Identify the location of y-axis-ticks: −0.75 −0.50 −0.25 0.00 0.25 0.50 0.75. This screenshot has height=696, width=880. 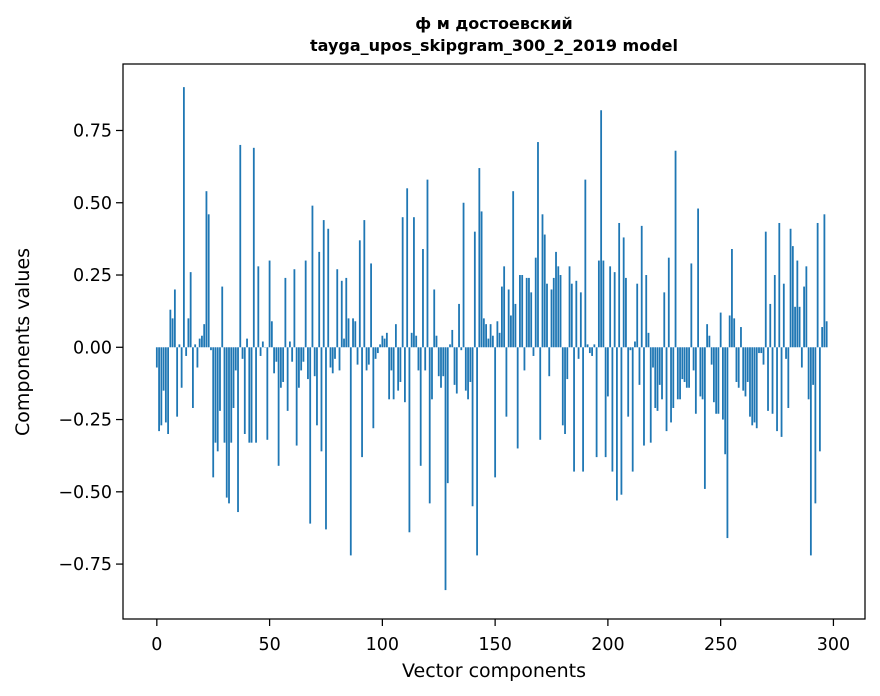
(90, 348).